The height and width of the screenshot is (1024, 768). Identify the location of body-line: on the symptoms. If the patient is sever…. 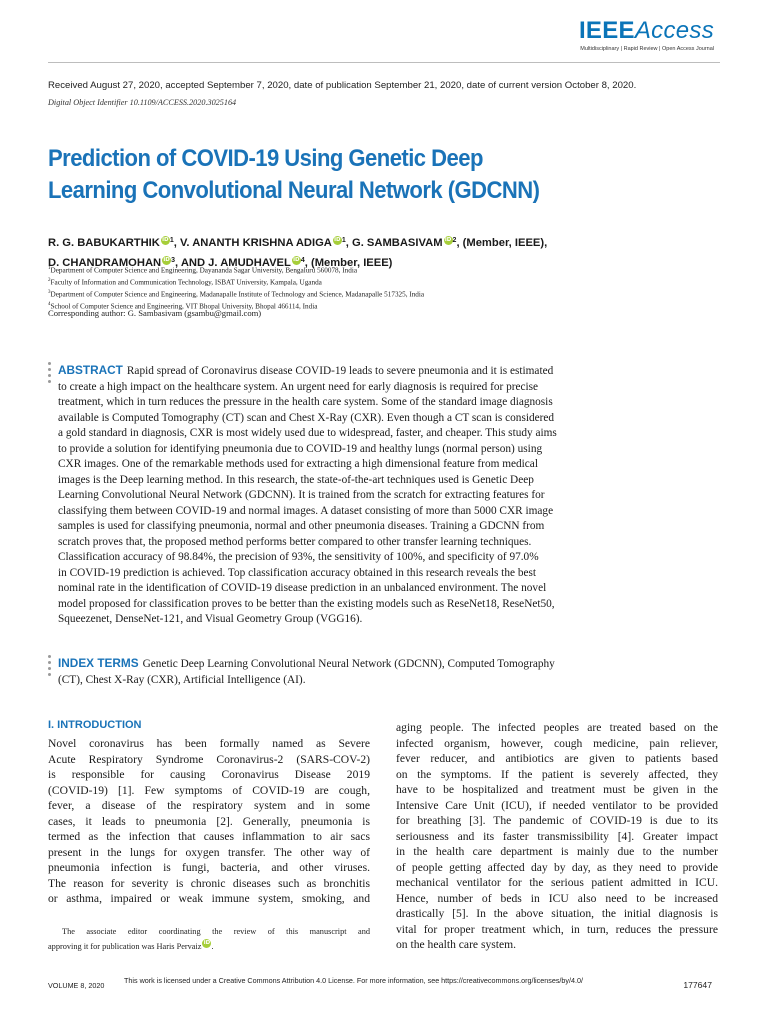
(557, 774).